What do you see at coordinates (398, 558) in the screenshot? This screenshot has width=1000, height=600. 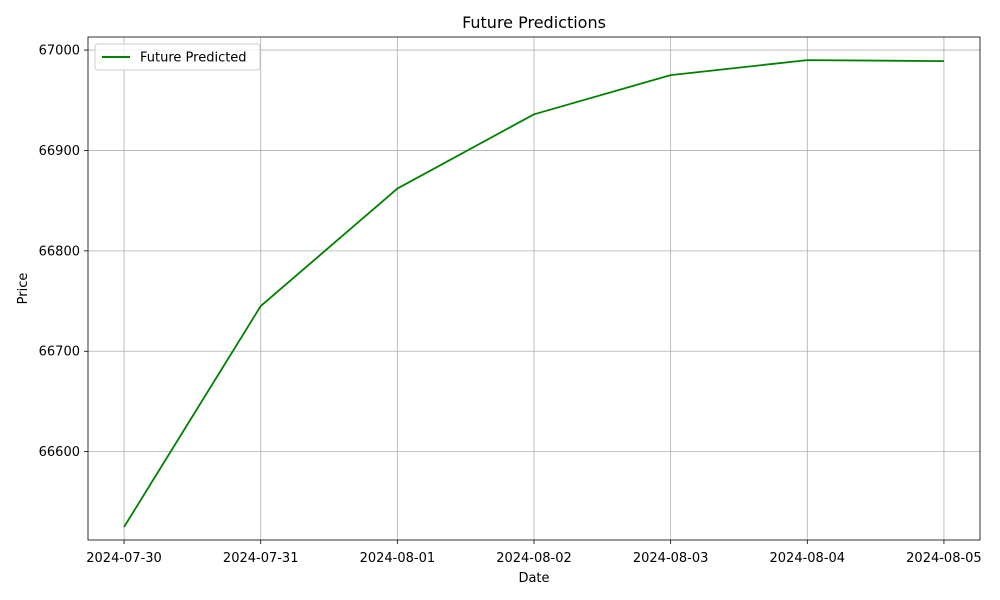 I see `x-tick-label: 2024-08-01` at bounding box center [398, 558].